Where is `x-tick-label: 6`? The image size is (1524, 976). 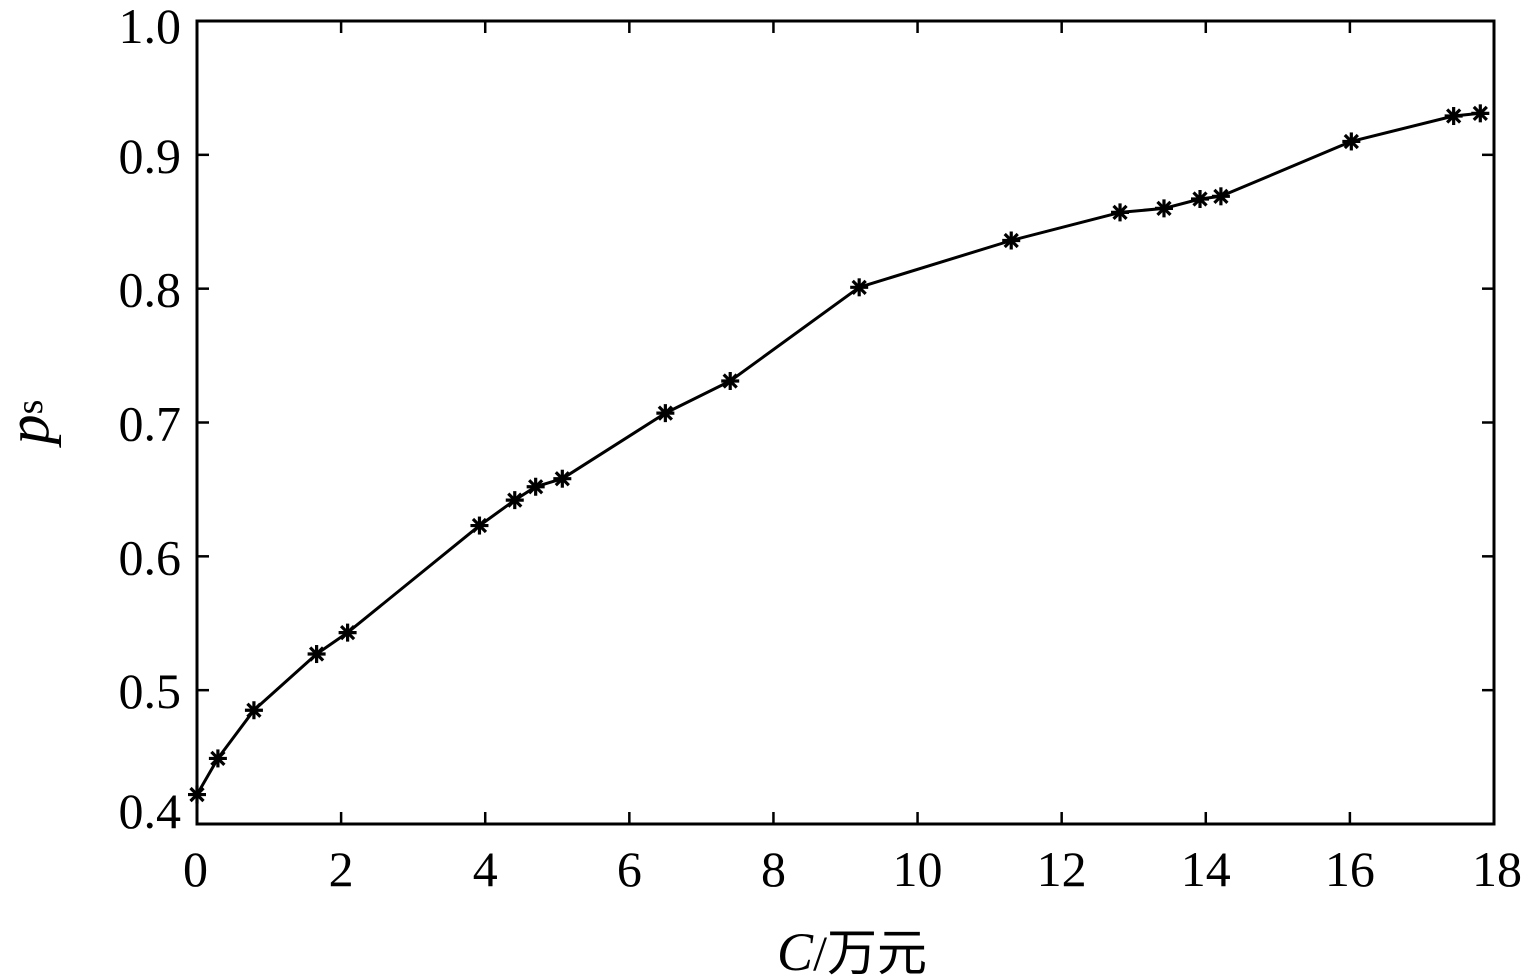 x-tick-label: 6 is located at coordinates (629, 869).